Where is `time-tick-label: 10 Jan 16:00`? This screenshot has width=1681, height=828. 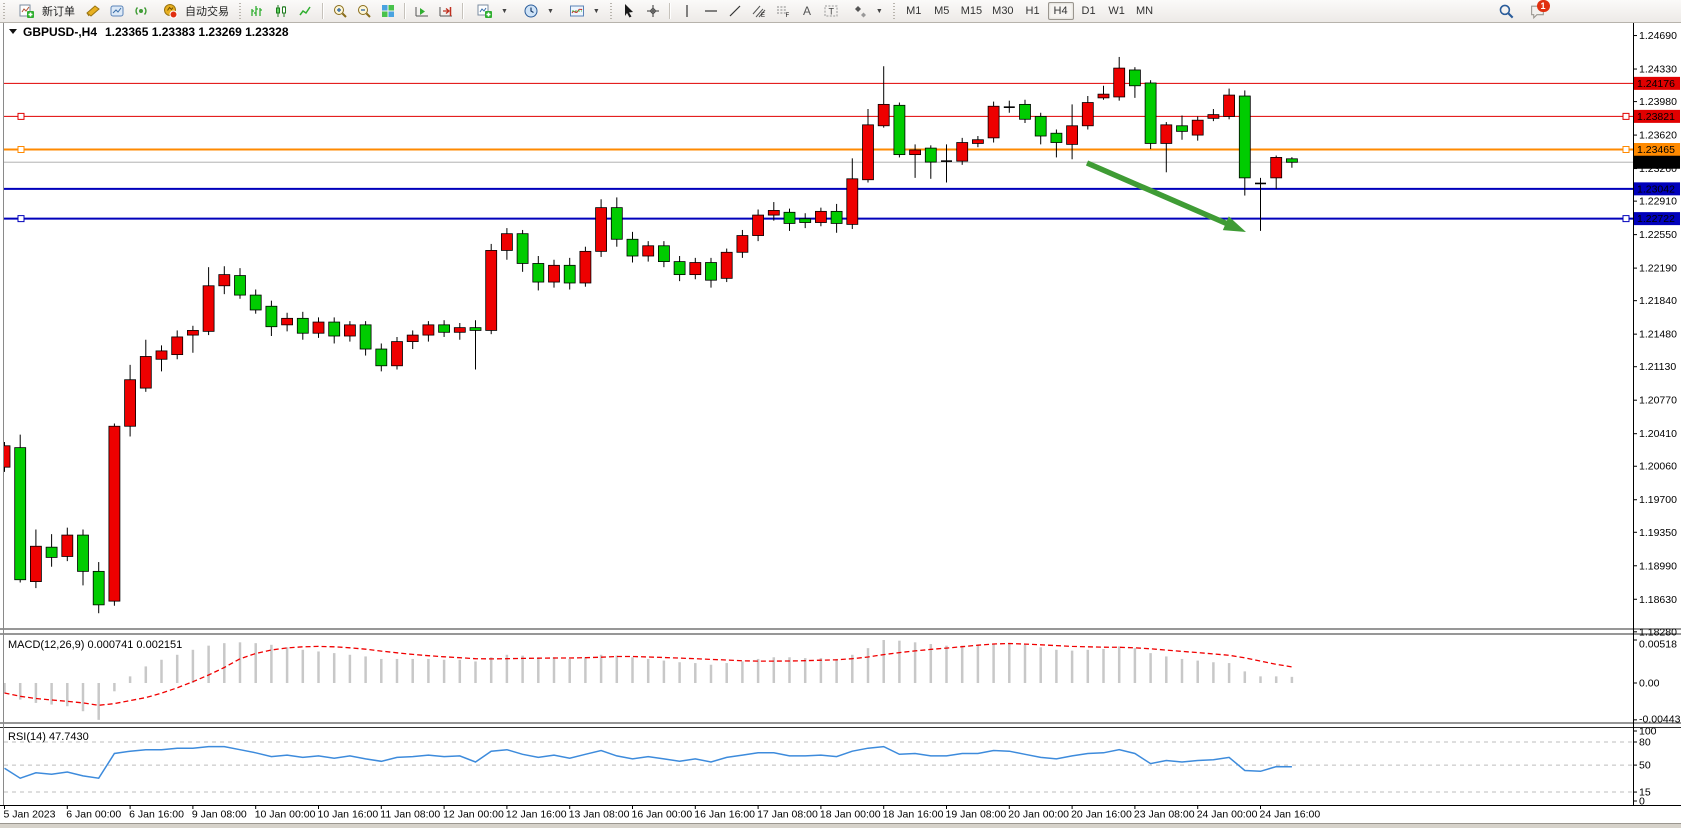 time-tick-label: 10 Jan 16:00 is located at coordinates (348, 815).